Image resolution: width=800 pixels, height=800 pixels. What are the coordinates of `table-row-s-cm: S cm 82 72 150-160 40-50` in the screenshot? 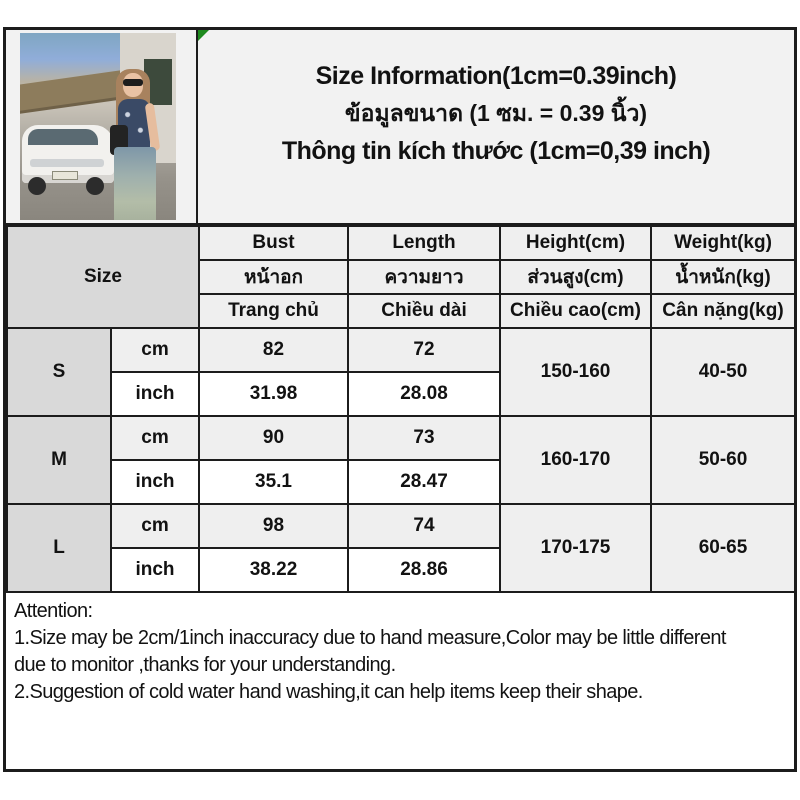 It's located at (401, 372).